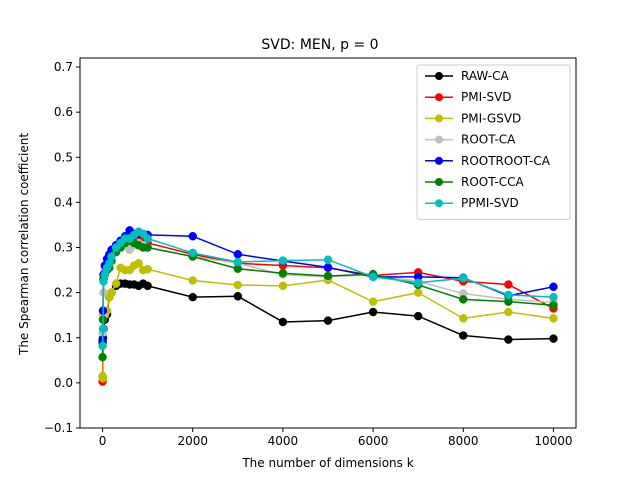  I want to click on legend-item: RAW-CA, so click(467, 76).